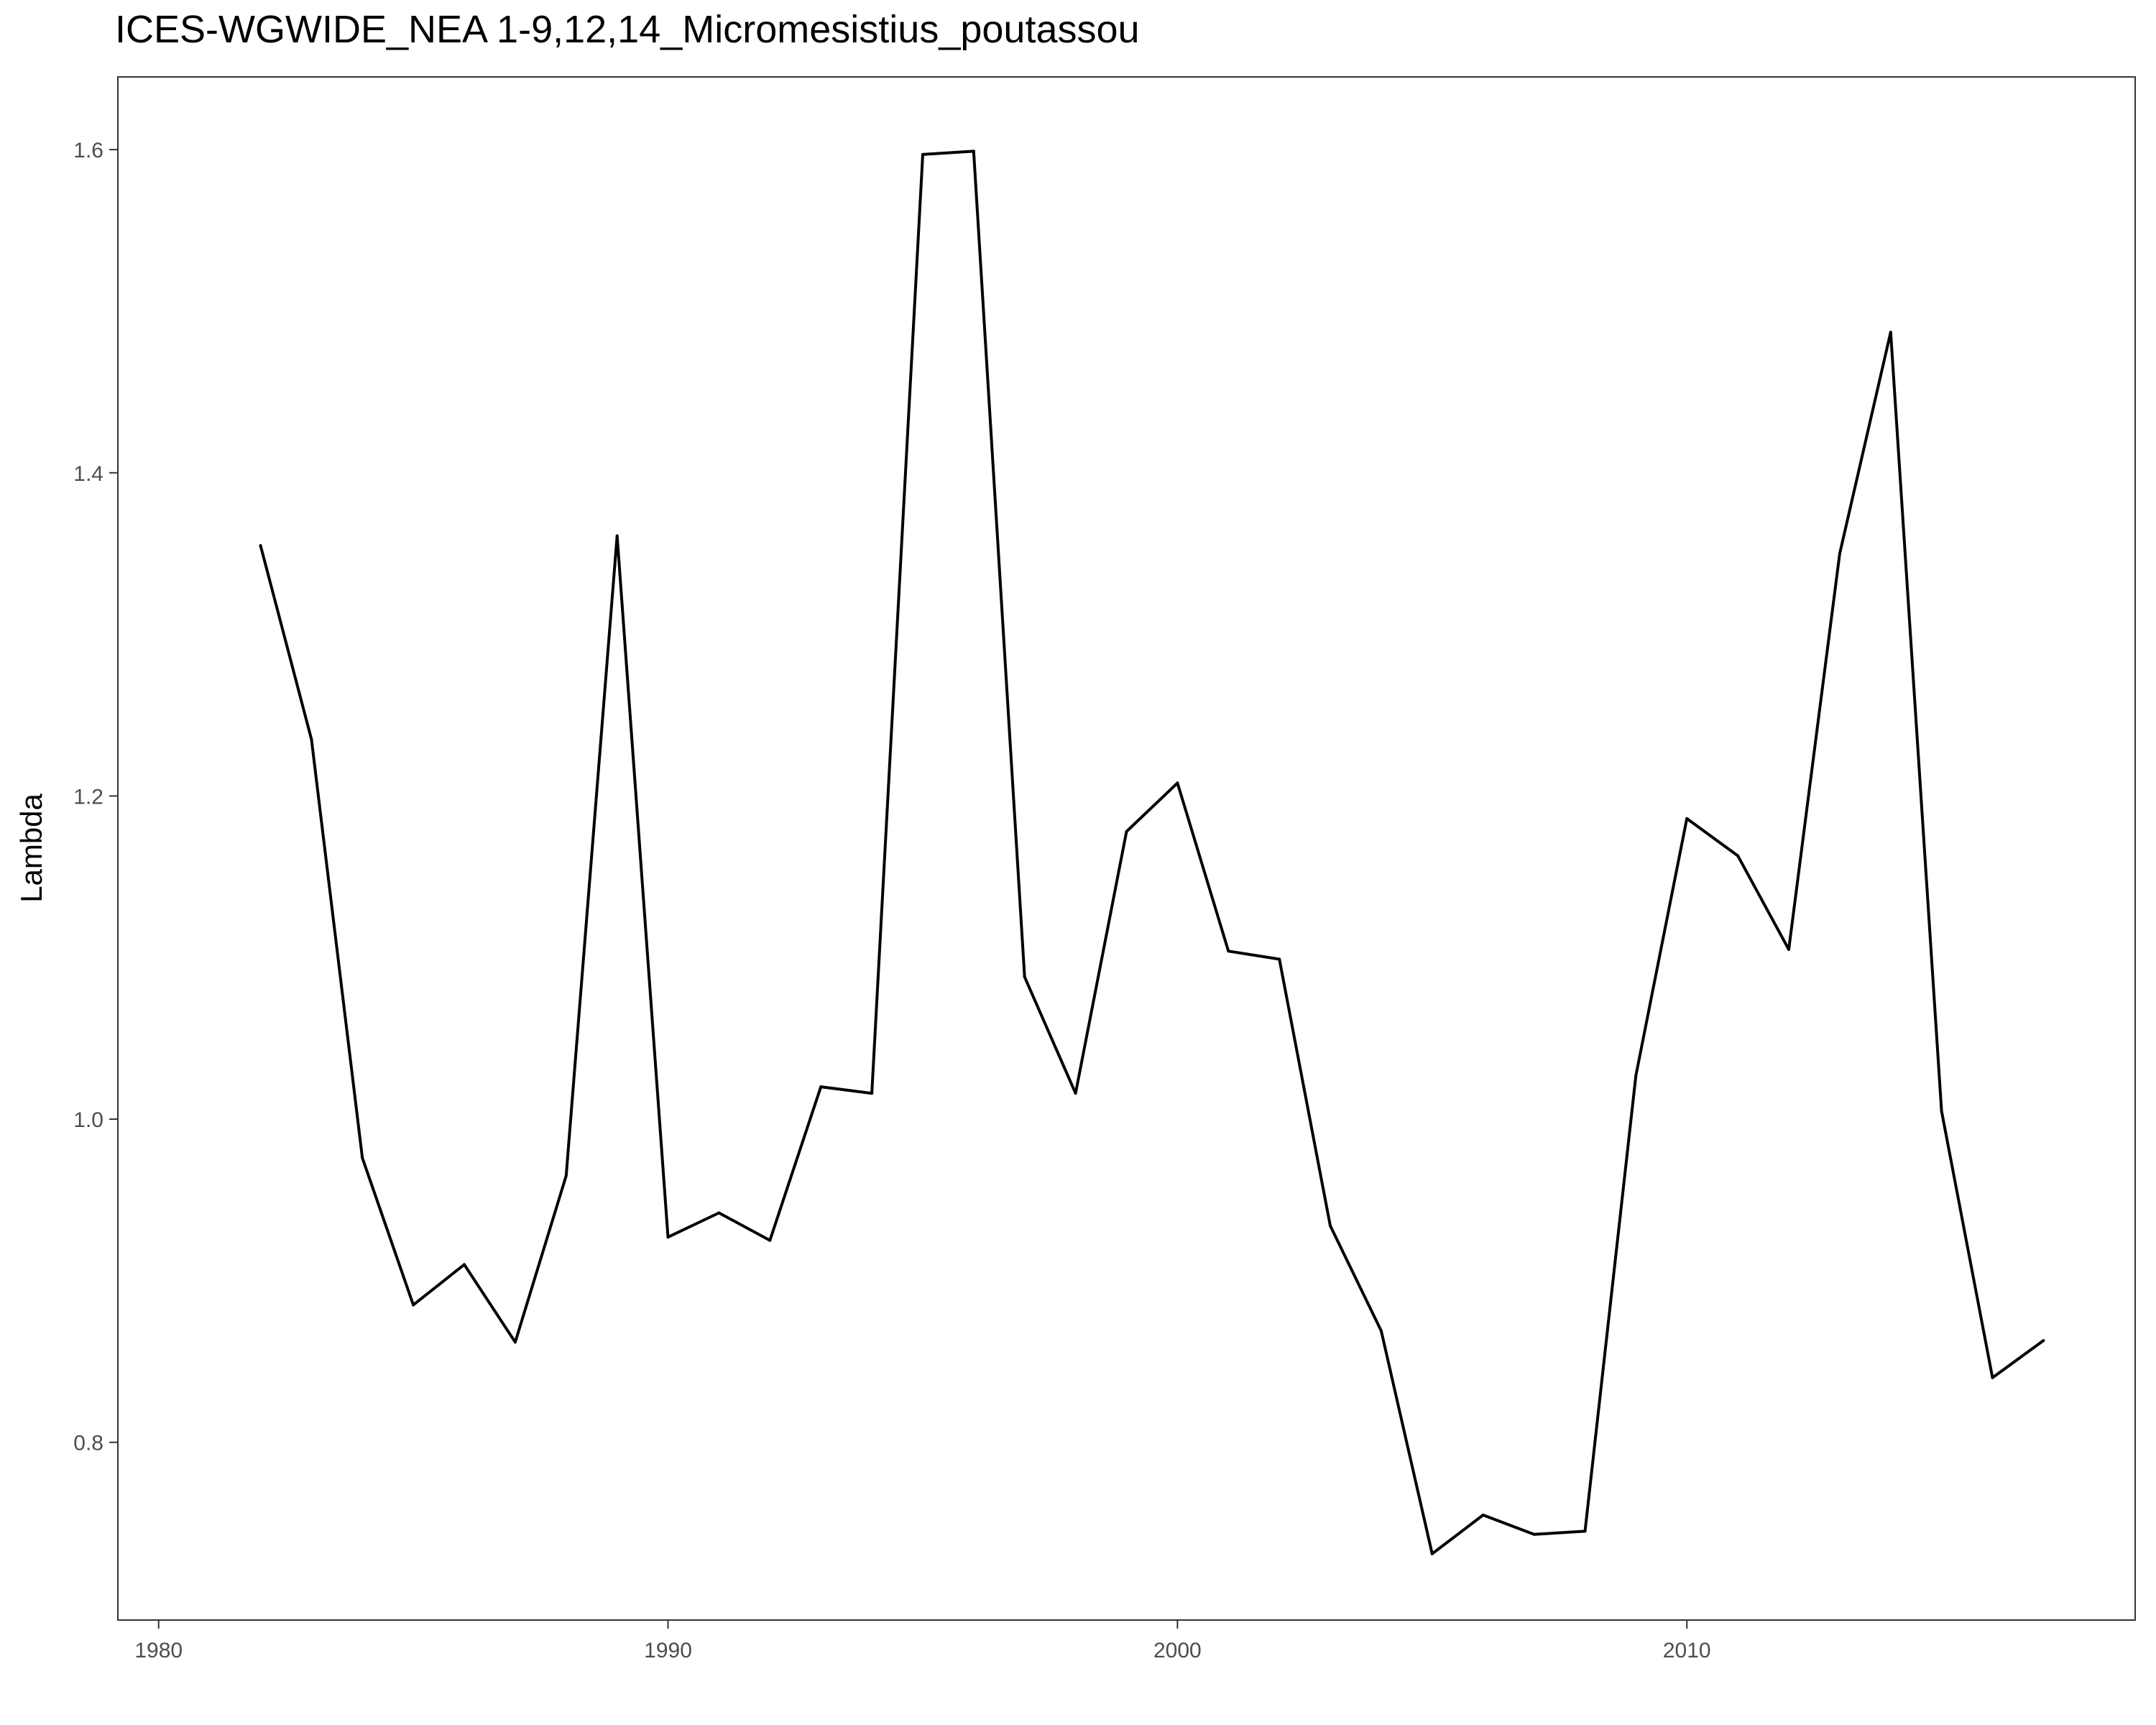  What do you see at coordinates (31, 847) in the screenshot?
I see `y-axis-title: Lambda` at bounding box center [31, 847].